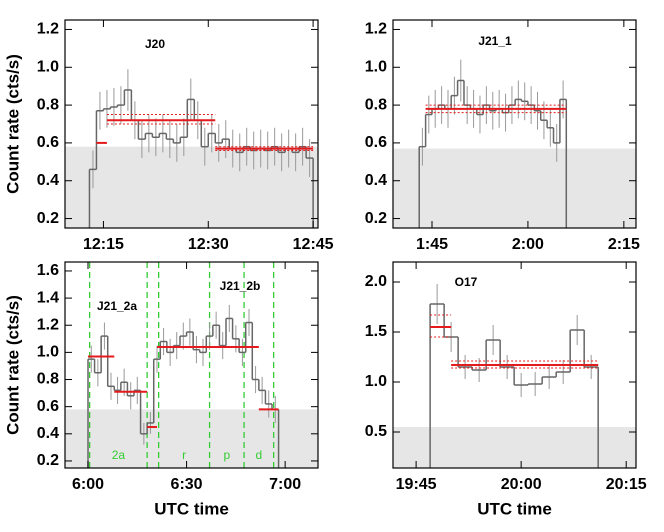 This screenshot has height=532, width=664. Describe the element at coordinates (376, 281) in the screenshot. I see `y-tick-label: 2.0` at that location.